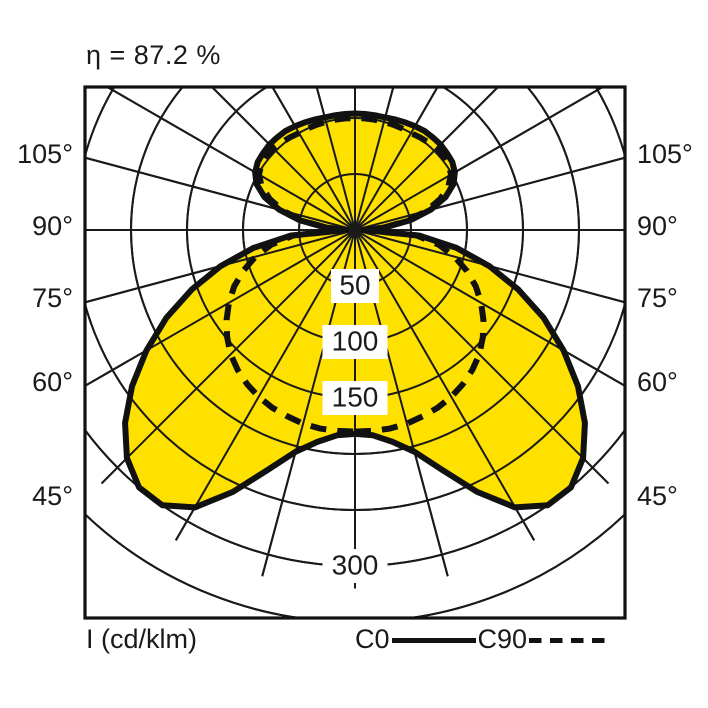 The height and width of the screenshot is (708, 708). Describe the element at coordinates (52, 298) in the screenshot. I see `axis-tick-left-75: 75°` at that location.